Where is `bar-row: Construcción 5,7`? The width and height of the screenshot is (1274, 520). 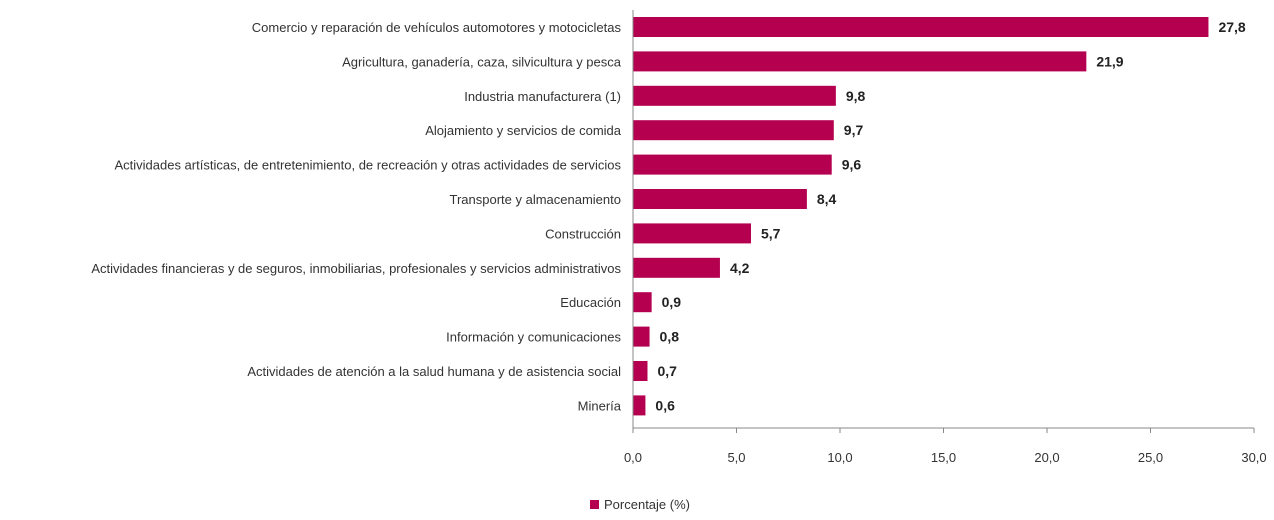
bar-row: Construcción 5,7 is located at coordinates (663, 233).